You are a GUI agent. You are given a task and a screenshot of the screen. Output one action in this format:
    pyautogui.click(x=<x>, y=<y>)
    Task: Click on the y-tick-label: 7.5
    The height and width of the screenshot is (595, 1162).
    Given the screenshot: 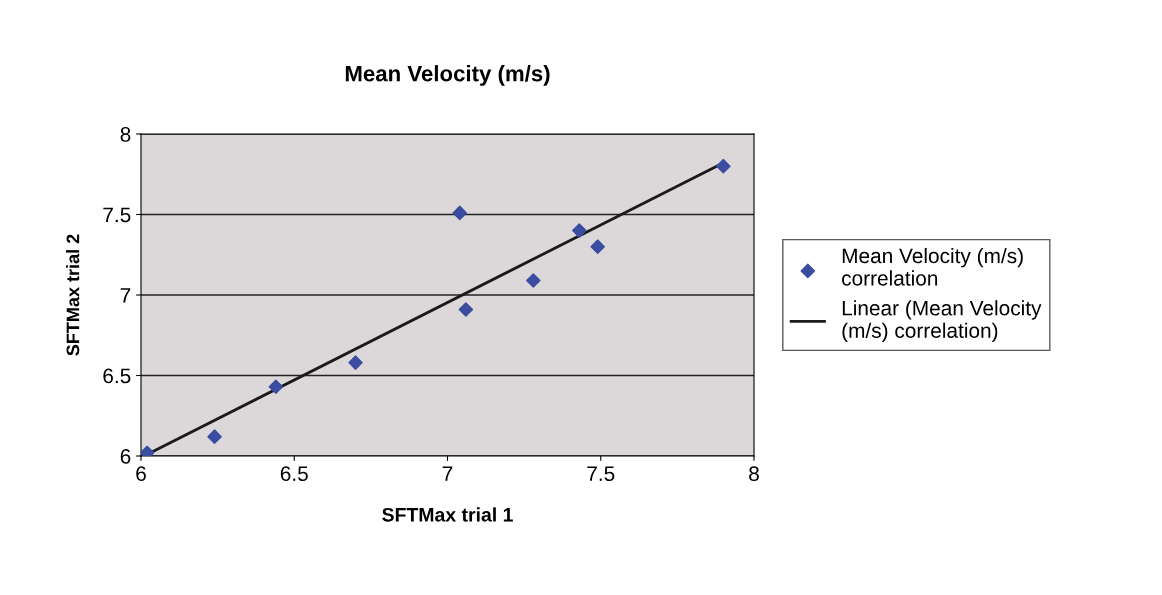 What is the action you would take?
    pyautogui.click(x=117, y=215)
    